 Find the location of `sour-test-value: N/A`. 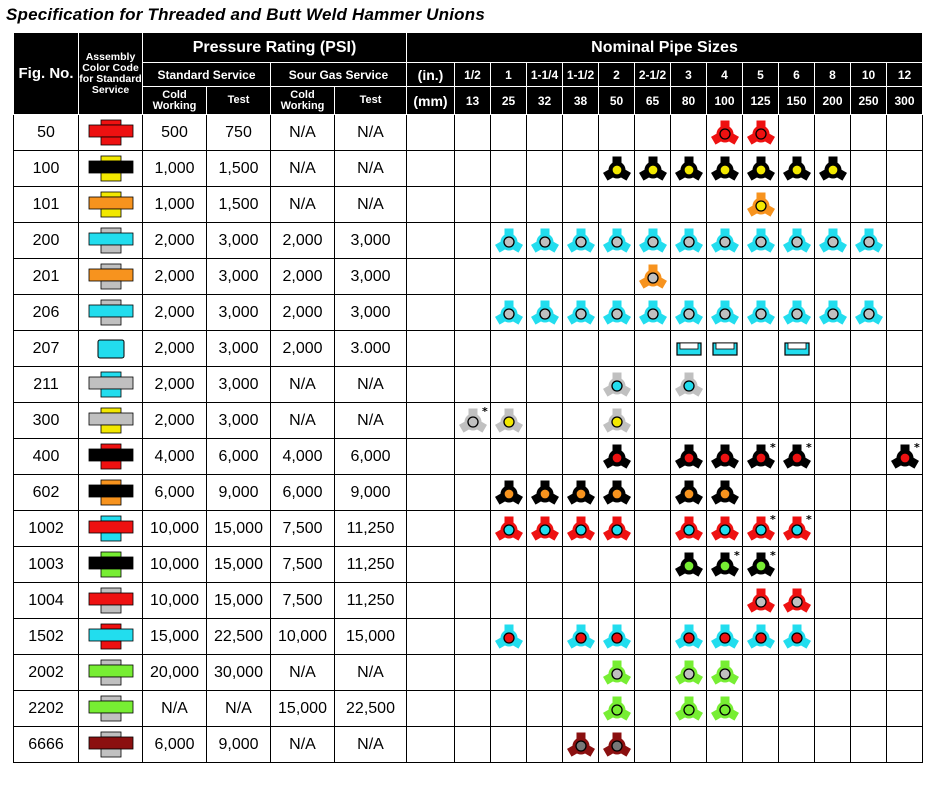

sour-test-value: N/A is located at coordinates (370, 132).